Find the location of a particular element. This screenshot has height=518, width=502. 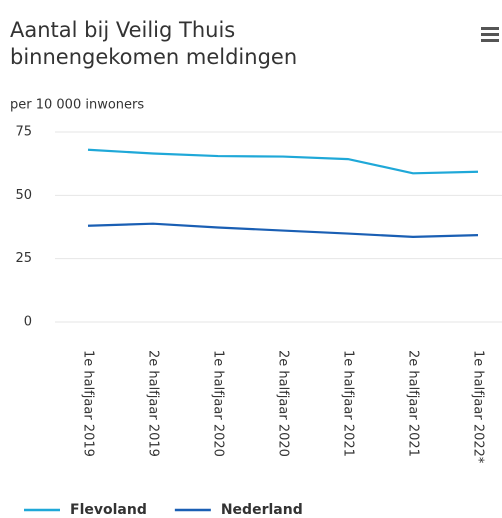

x-tick-label: 1e halfjaar 2020 is located at coordinates (218, 403).